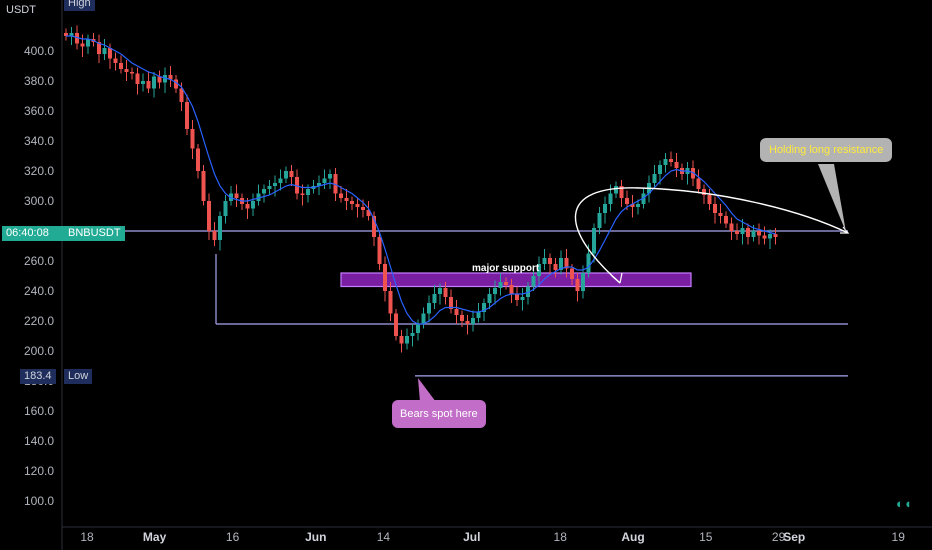  I want to click on price-tag-symbol: BNBUSDT, so click(94, 233).